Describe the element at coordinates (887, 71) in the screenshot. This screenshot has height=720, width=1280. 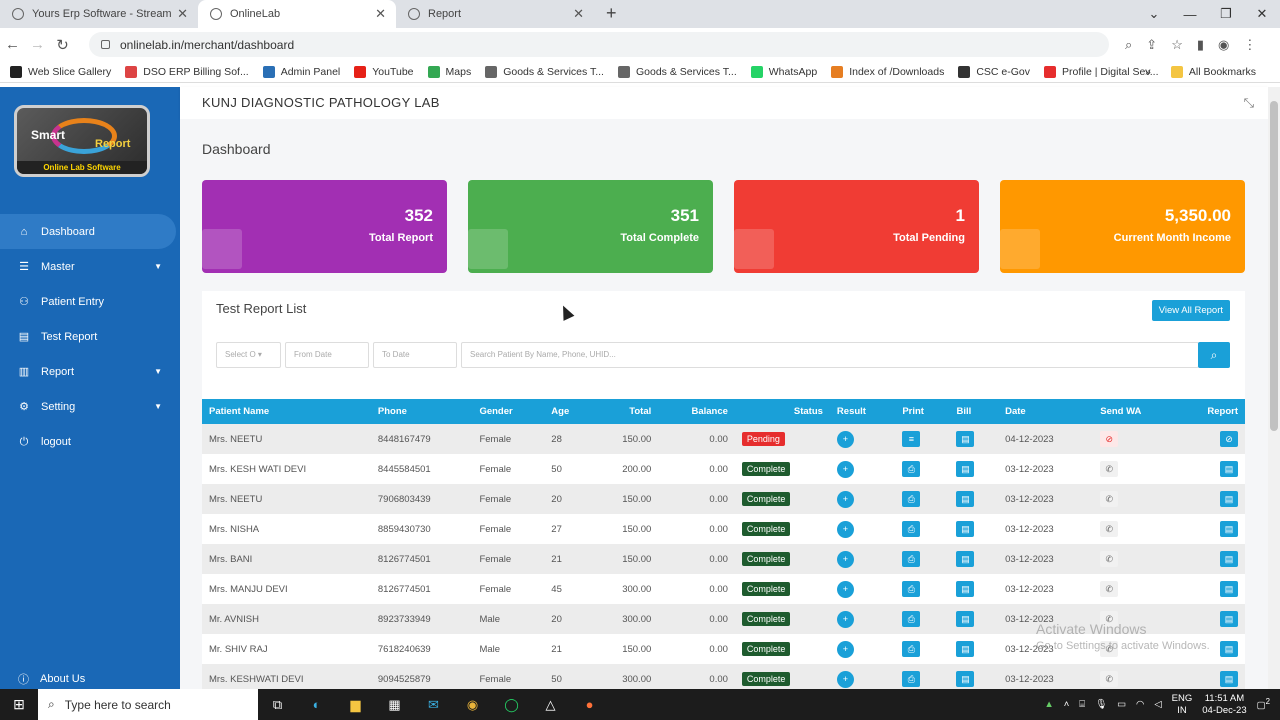
I see `bookmark-item: Index of /Downloads` at that location.